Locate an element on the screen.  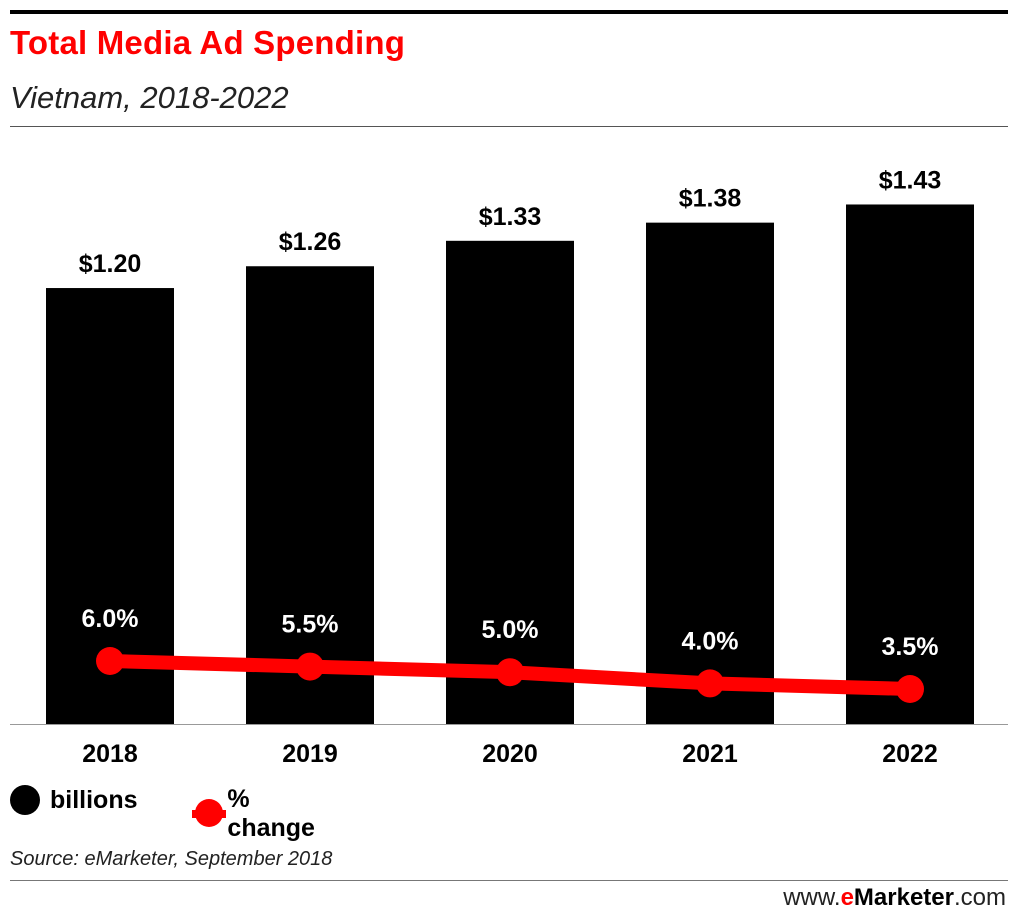
change-label-2020: 5.0% is located at coordinates (510, 630).